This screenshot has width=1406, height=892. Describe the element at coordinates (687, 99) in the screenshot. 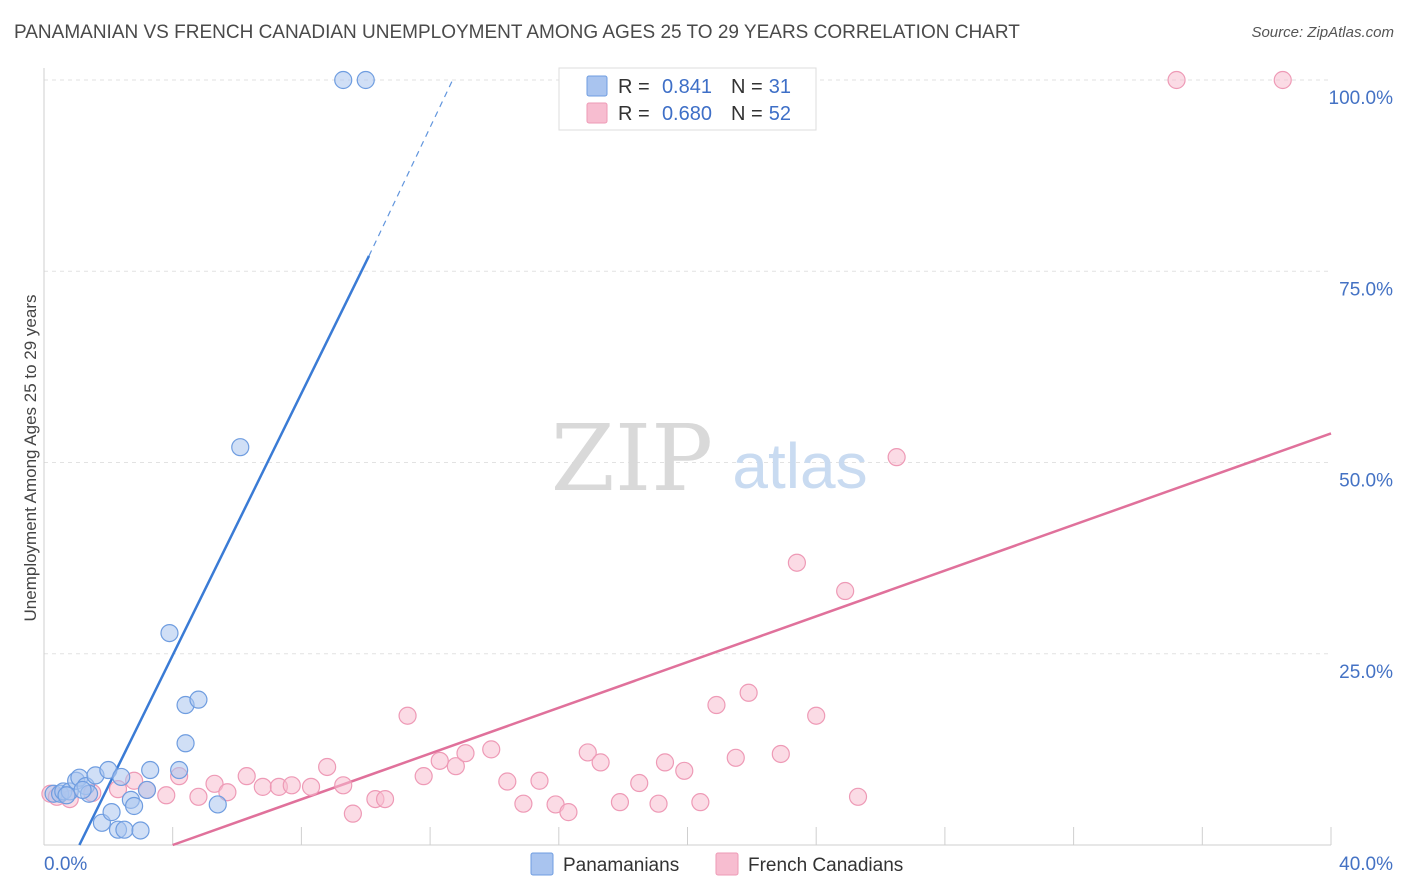

I see `stats-legend: R = 0.841 N = 31 R = 0.680 N = 52` at that location.